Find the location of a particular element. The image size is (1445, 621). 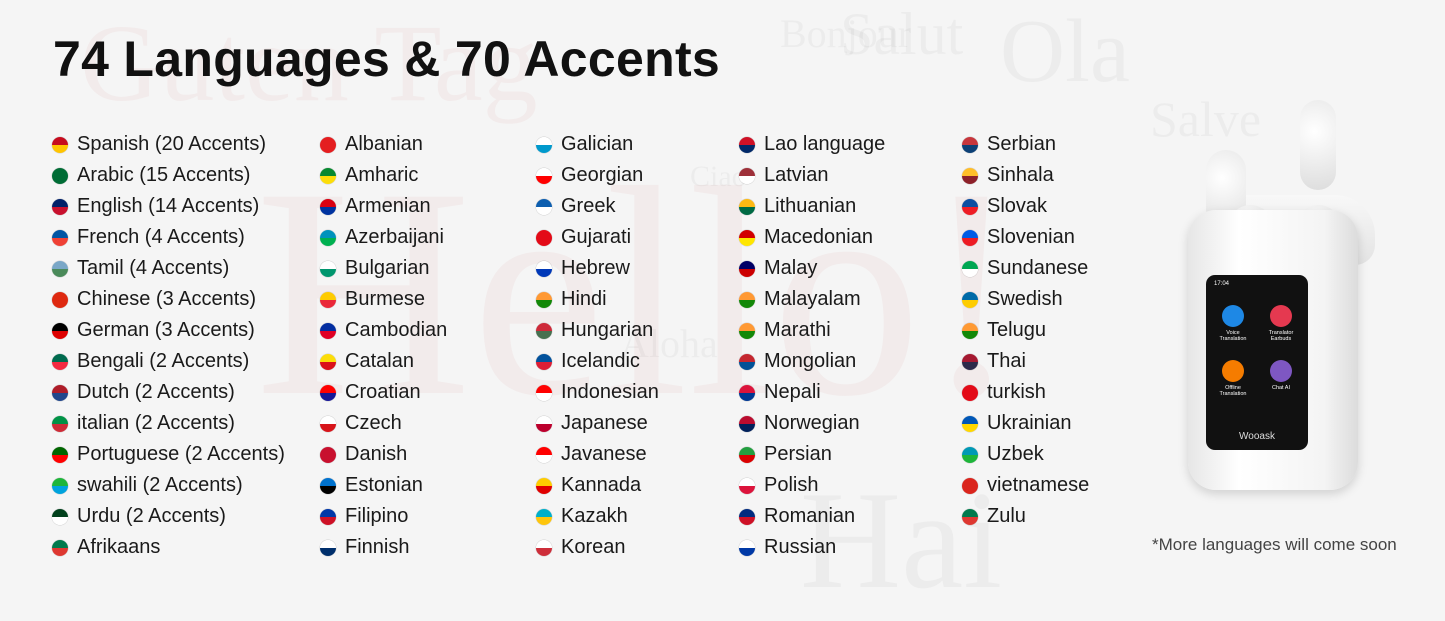

language-label: Sinhala is located at coordinates (1020, 175).